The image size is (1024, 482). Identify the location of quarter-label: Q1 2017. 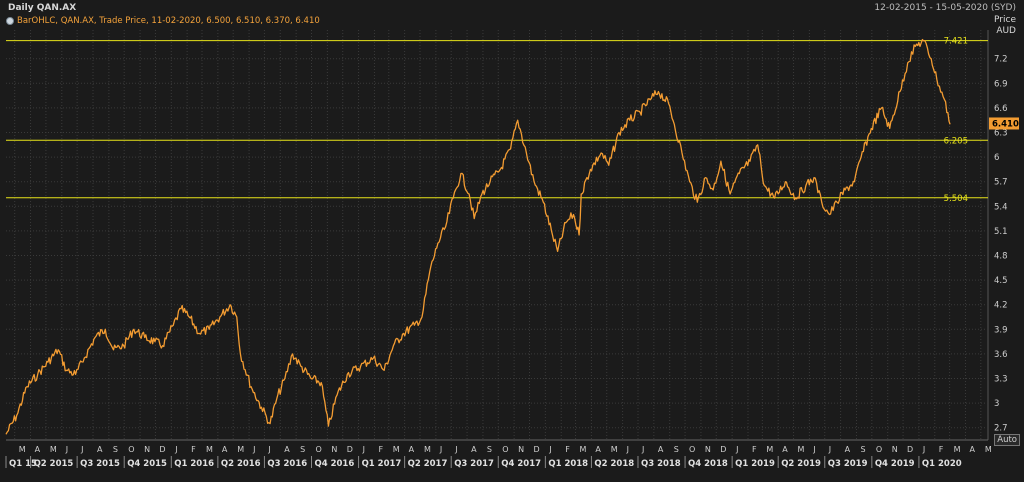
(382, 464).